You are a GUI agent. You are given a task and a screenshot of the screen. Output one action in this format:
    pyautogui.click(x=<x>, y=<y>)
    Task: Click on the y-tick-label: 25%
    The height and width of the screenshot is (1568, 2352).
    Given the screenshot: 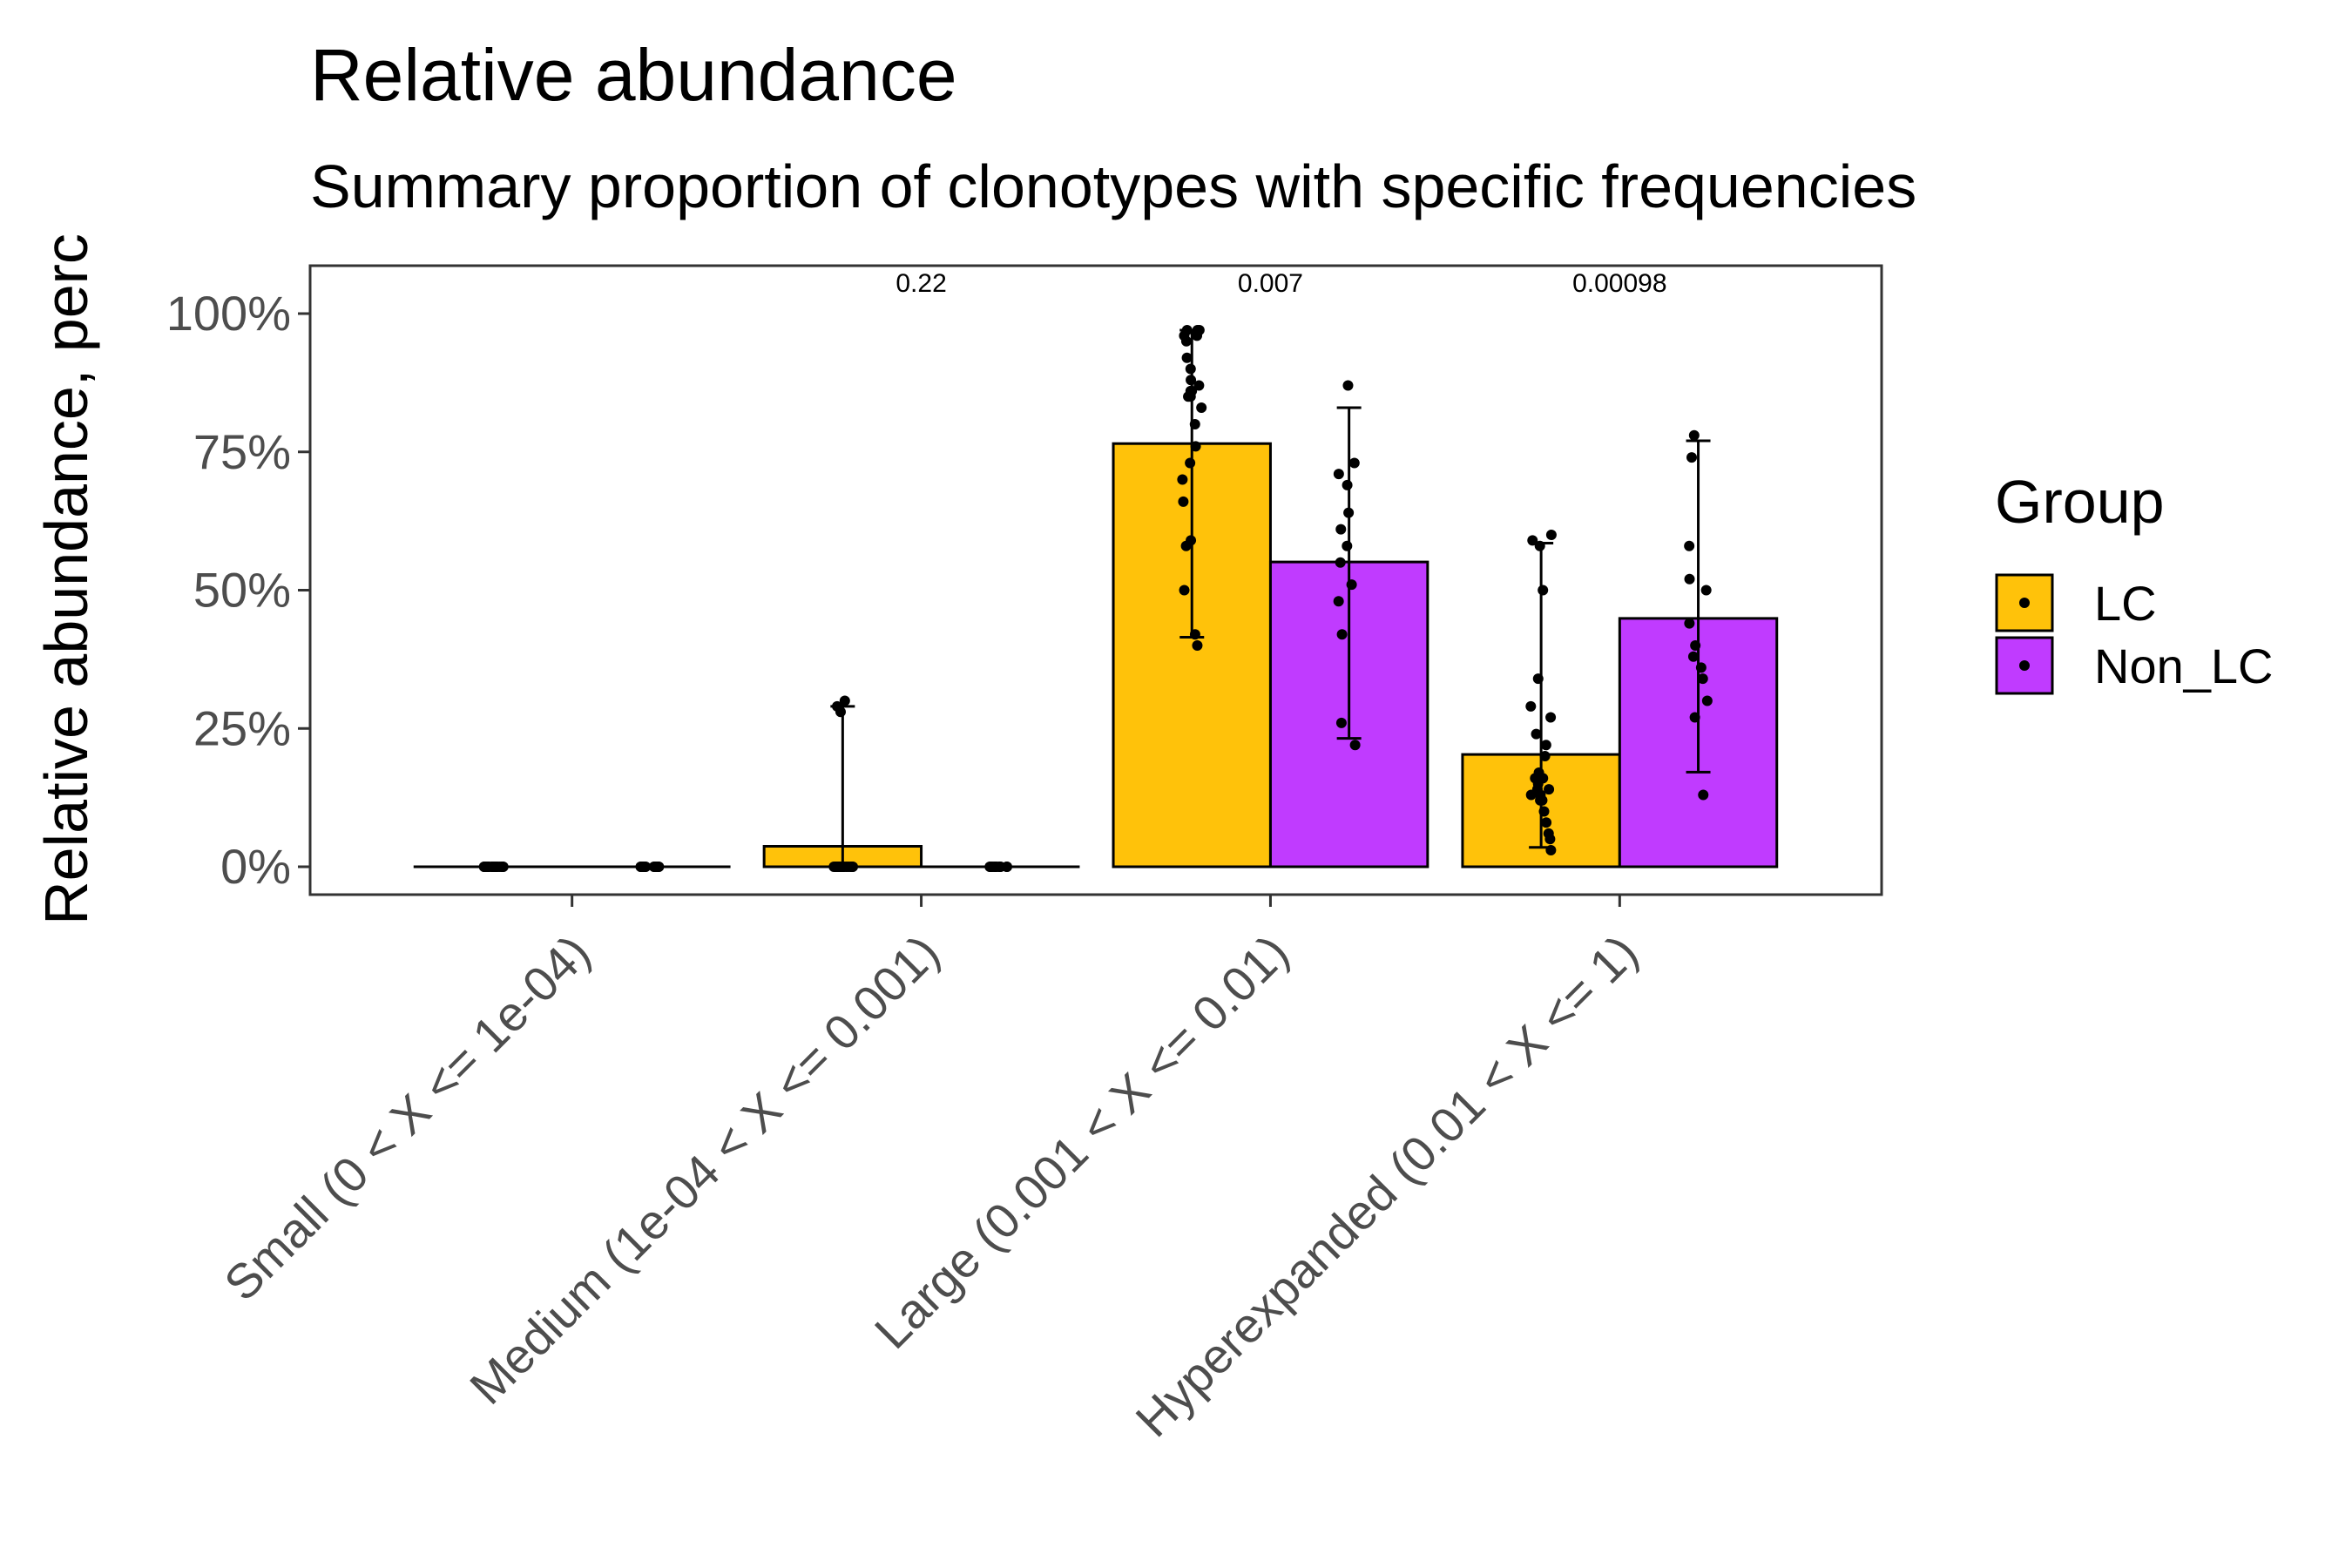 What is the action you would take?
    pyautogui.click(x=242, y=727)
    